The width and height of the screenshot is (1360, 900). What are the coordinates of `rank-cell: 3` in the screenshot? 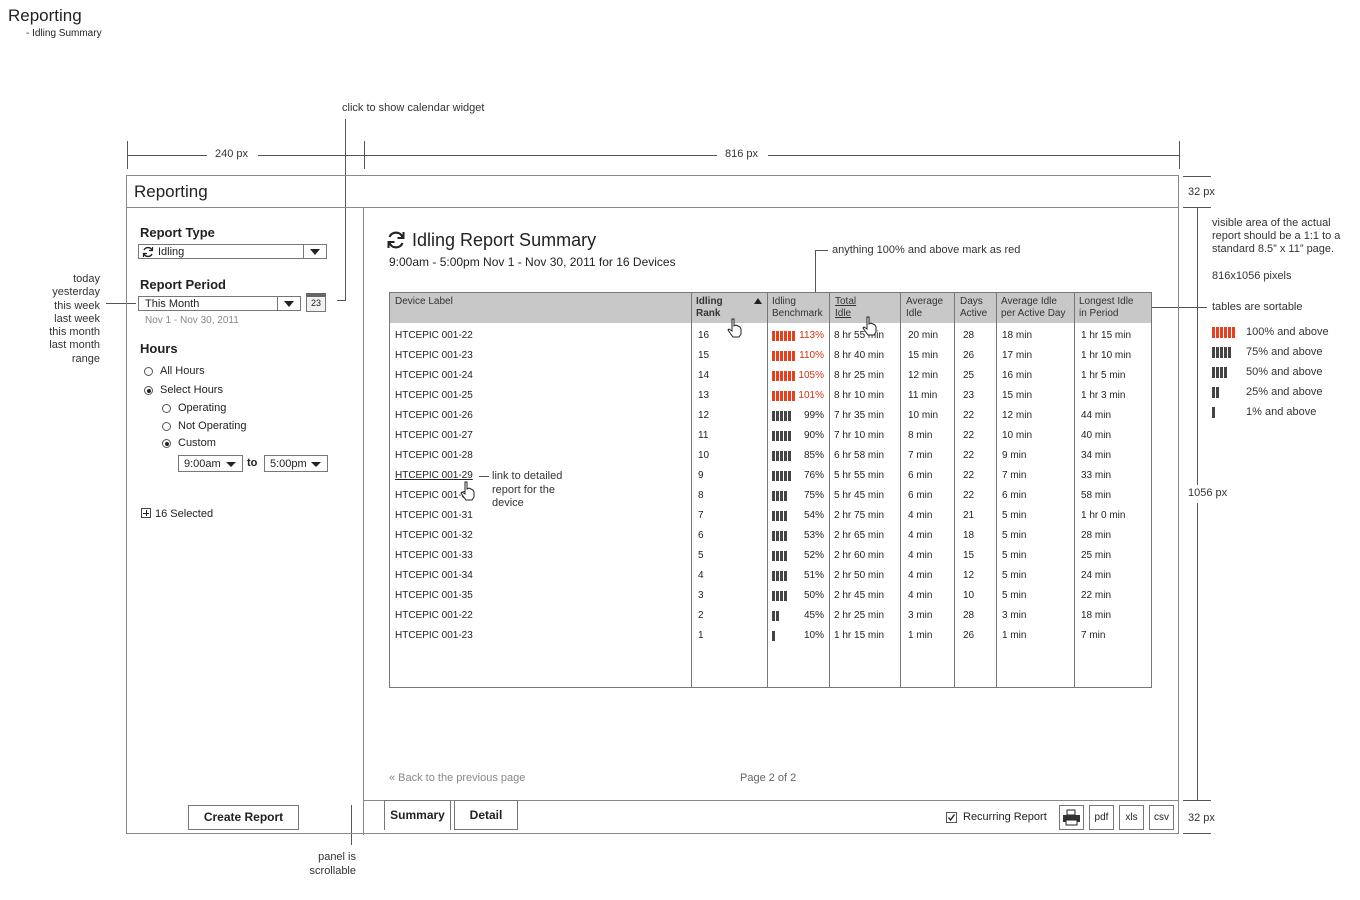 It's located at (701, 595).